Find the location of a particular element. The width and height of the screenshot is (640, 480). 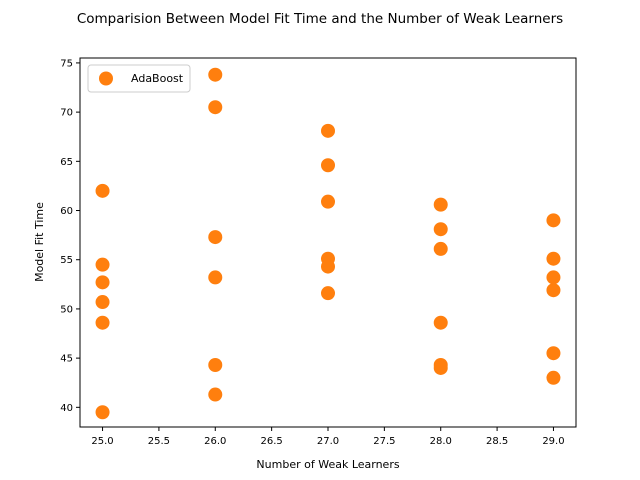

x-tick-label: 27.5 is located at coordinates (384, 441).